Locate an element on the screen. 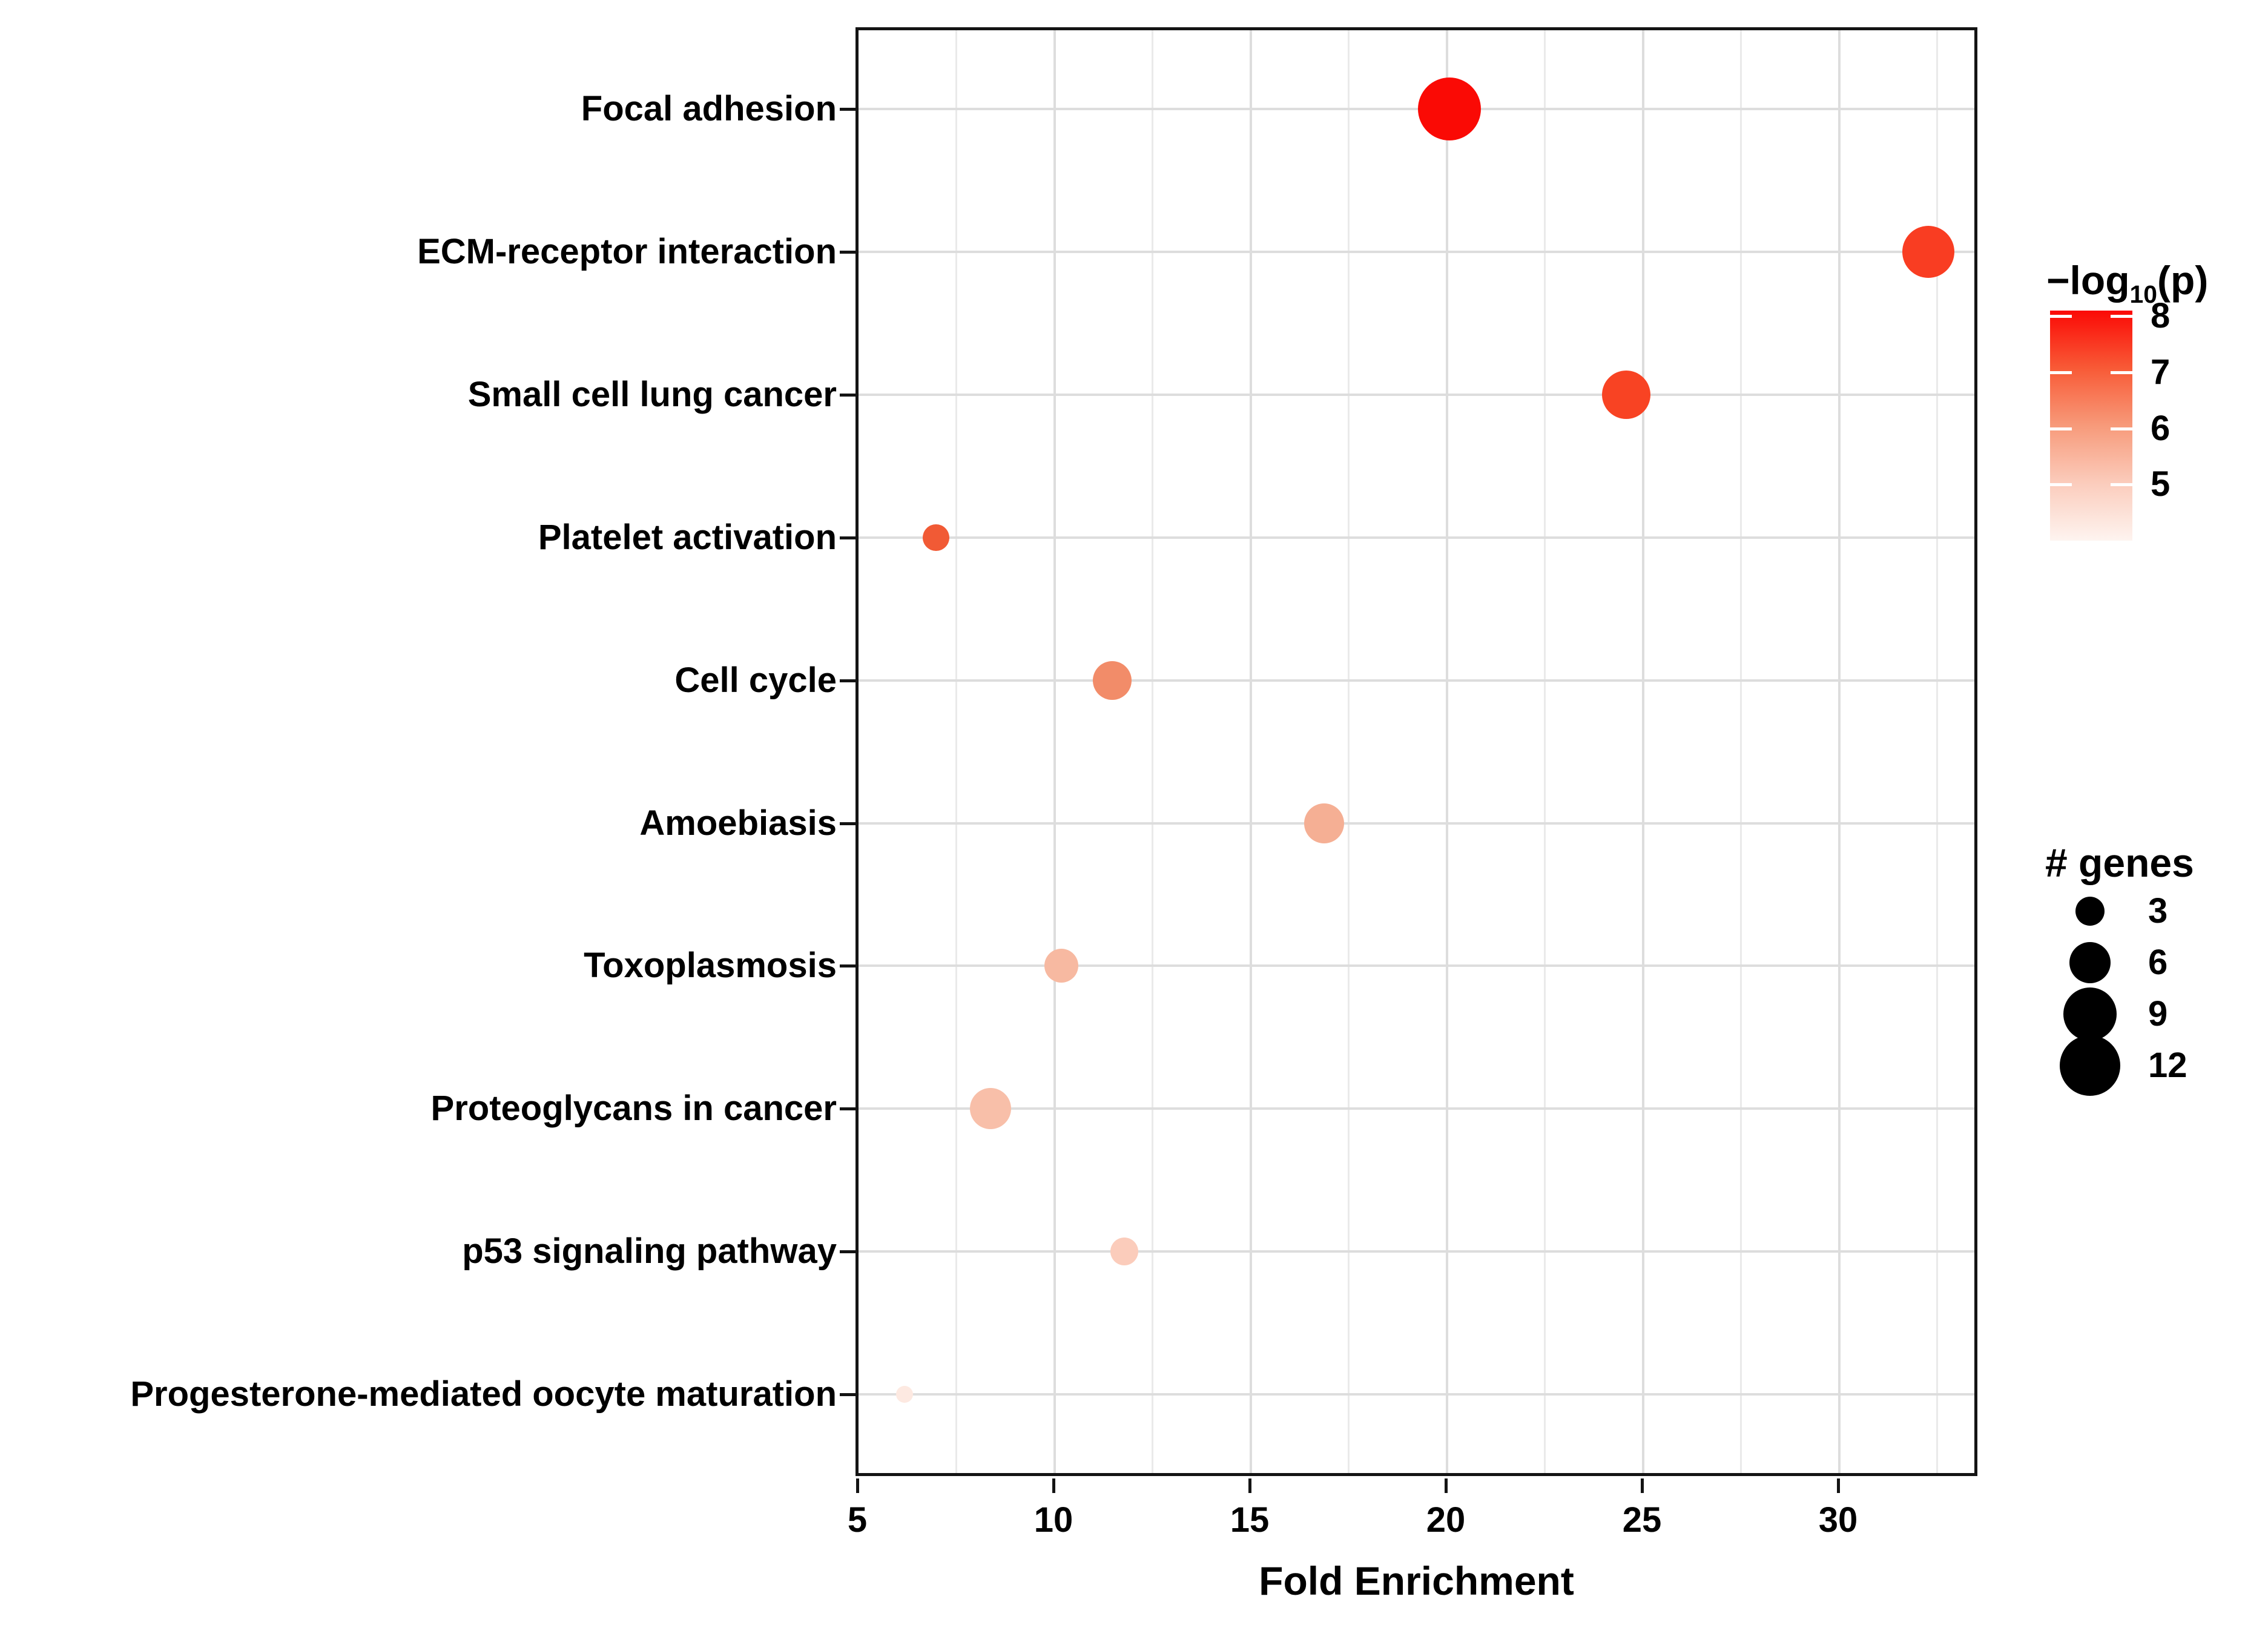 The height and width of the screenshot is (1625, 2268). y-axis-label: Progesterone-mediated oocyte maturation is located at coordinates (484, 1394).